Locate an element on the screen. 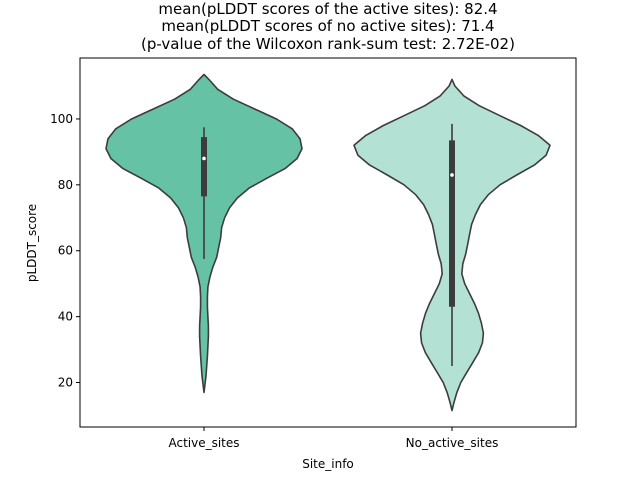 Image resolution: width=640 pixels, height=480 pixels. y-axis-label: pLDDT_score is located at coordinates (32, 243).